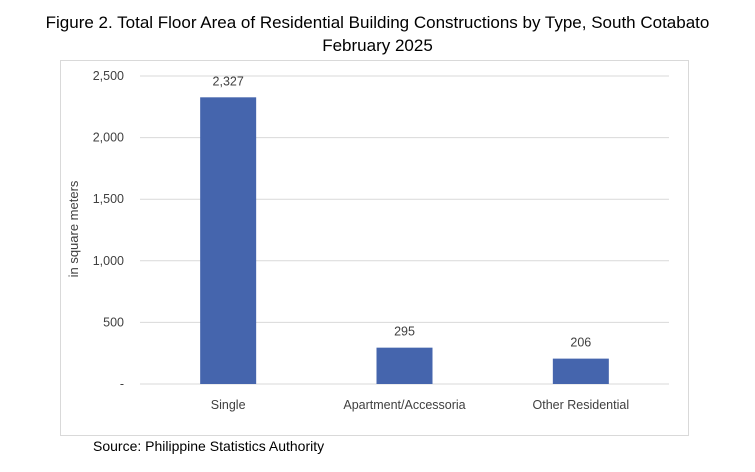  Describe the element at coordinates (377, 45) in the screenshot. I see `chart-subtitle: February 2025` at that location.